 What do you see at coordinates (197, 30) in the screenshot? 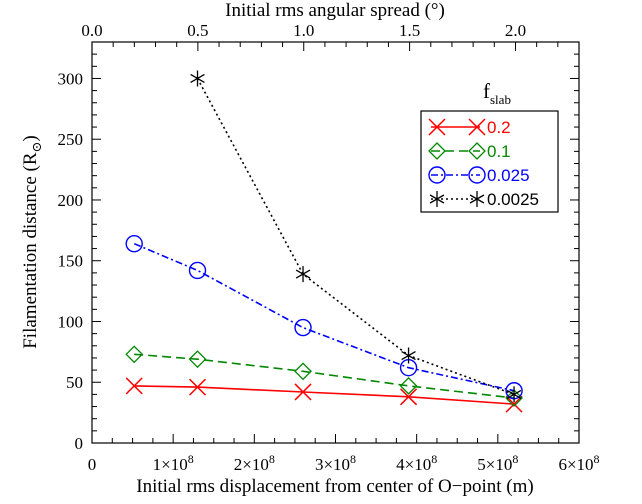
I see `x2-tick-label: 0.5` at bounding box center [197, 30].